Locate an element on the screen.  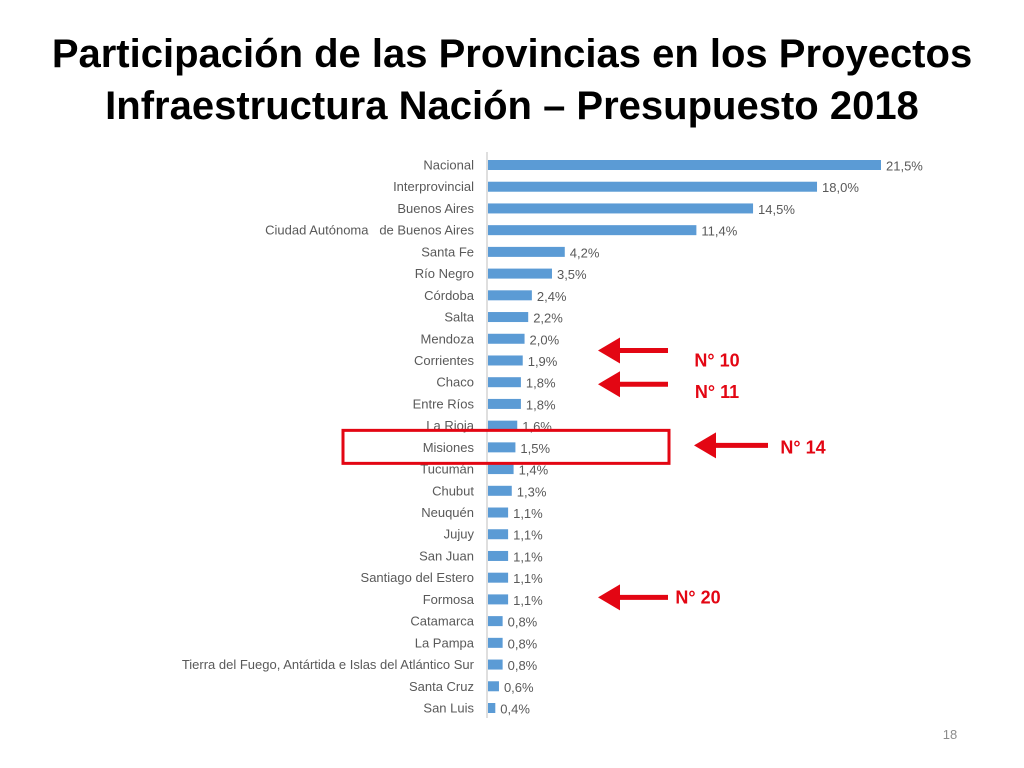
category-label-santiago-del-estero: Santiago del Estero is located at coordinates (417, 577).